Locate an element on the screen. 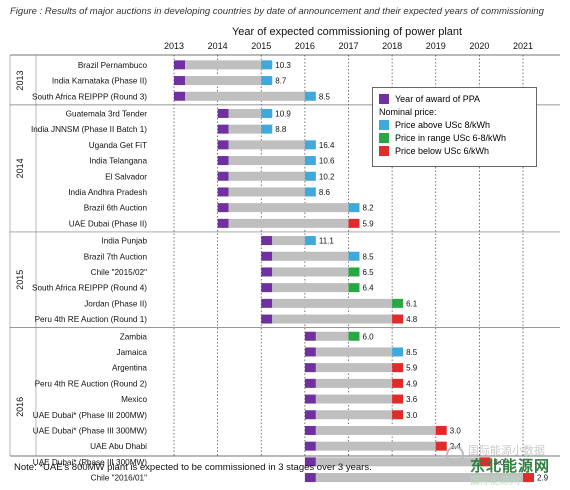 The height and width of the screenshot is (490, 570). legend-below-swatch is located at coordinates (384, 150).